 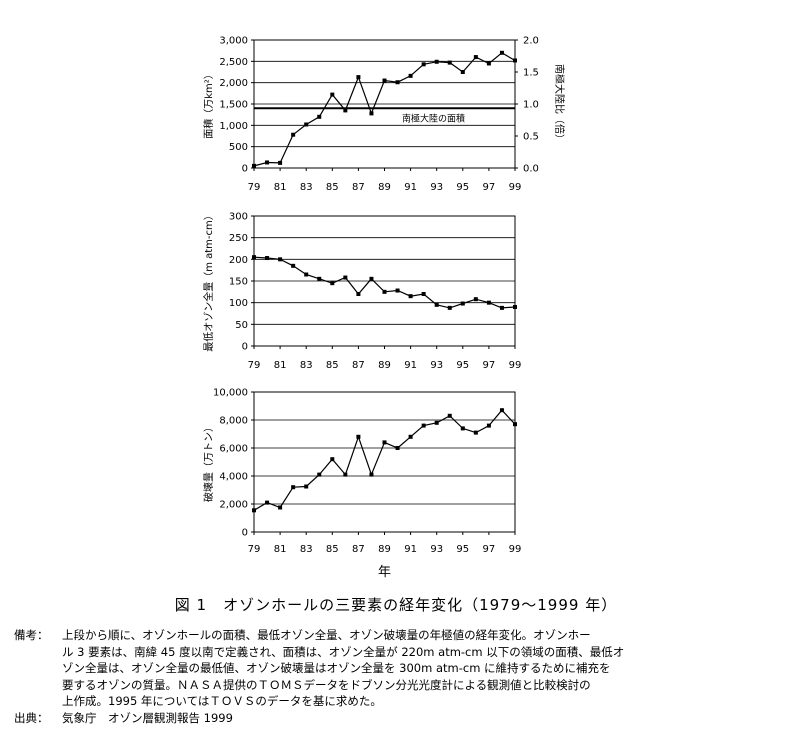 I want to click on x-tick-label: 89, so click(x=384, y=549).